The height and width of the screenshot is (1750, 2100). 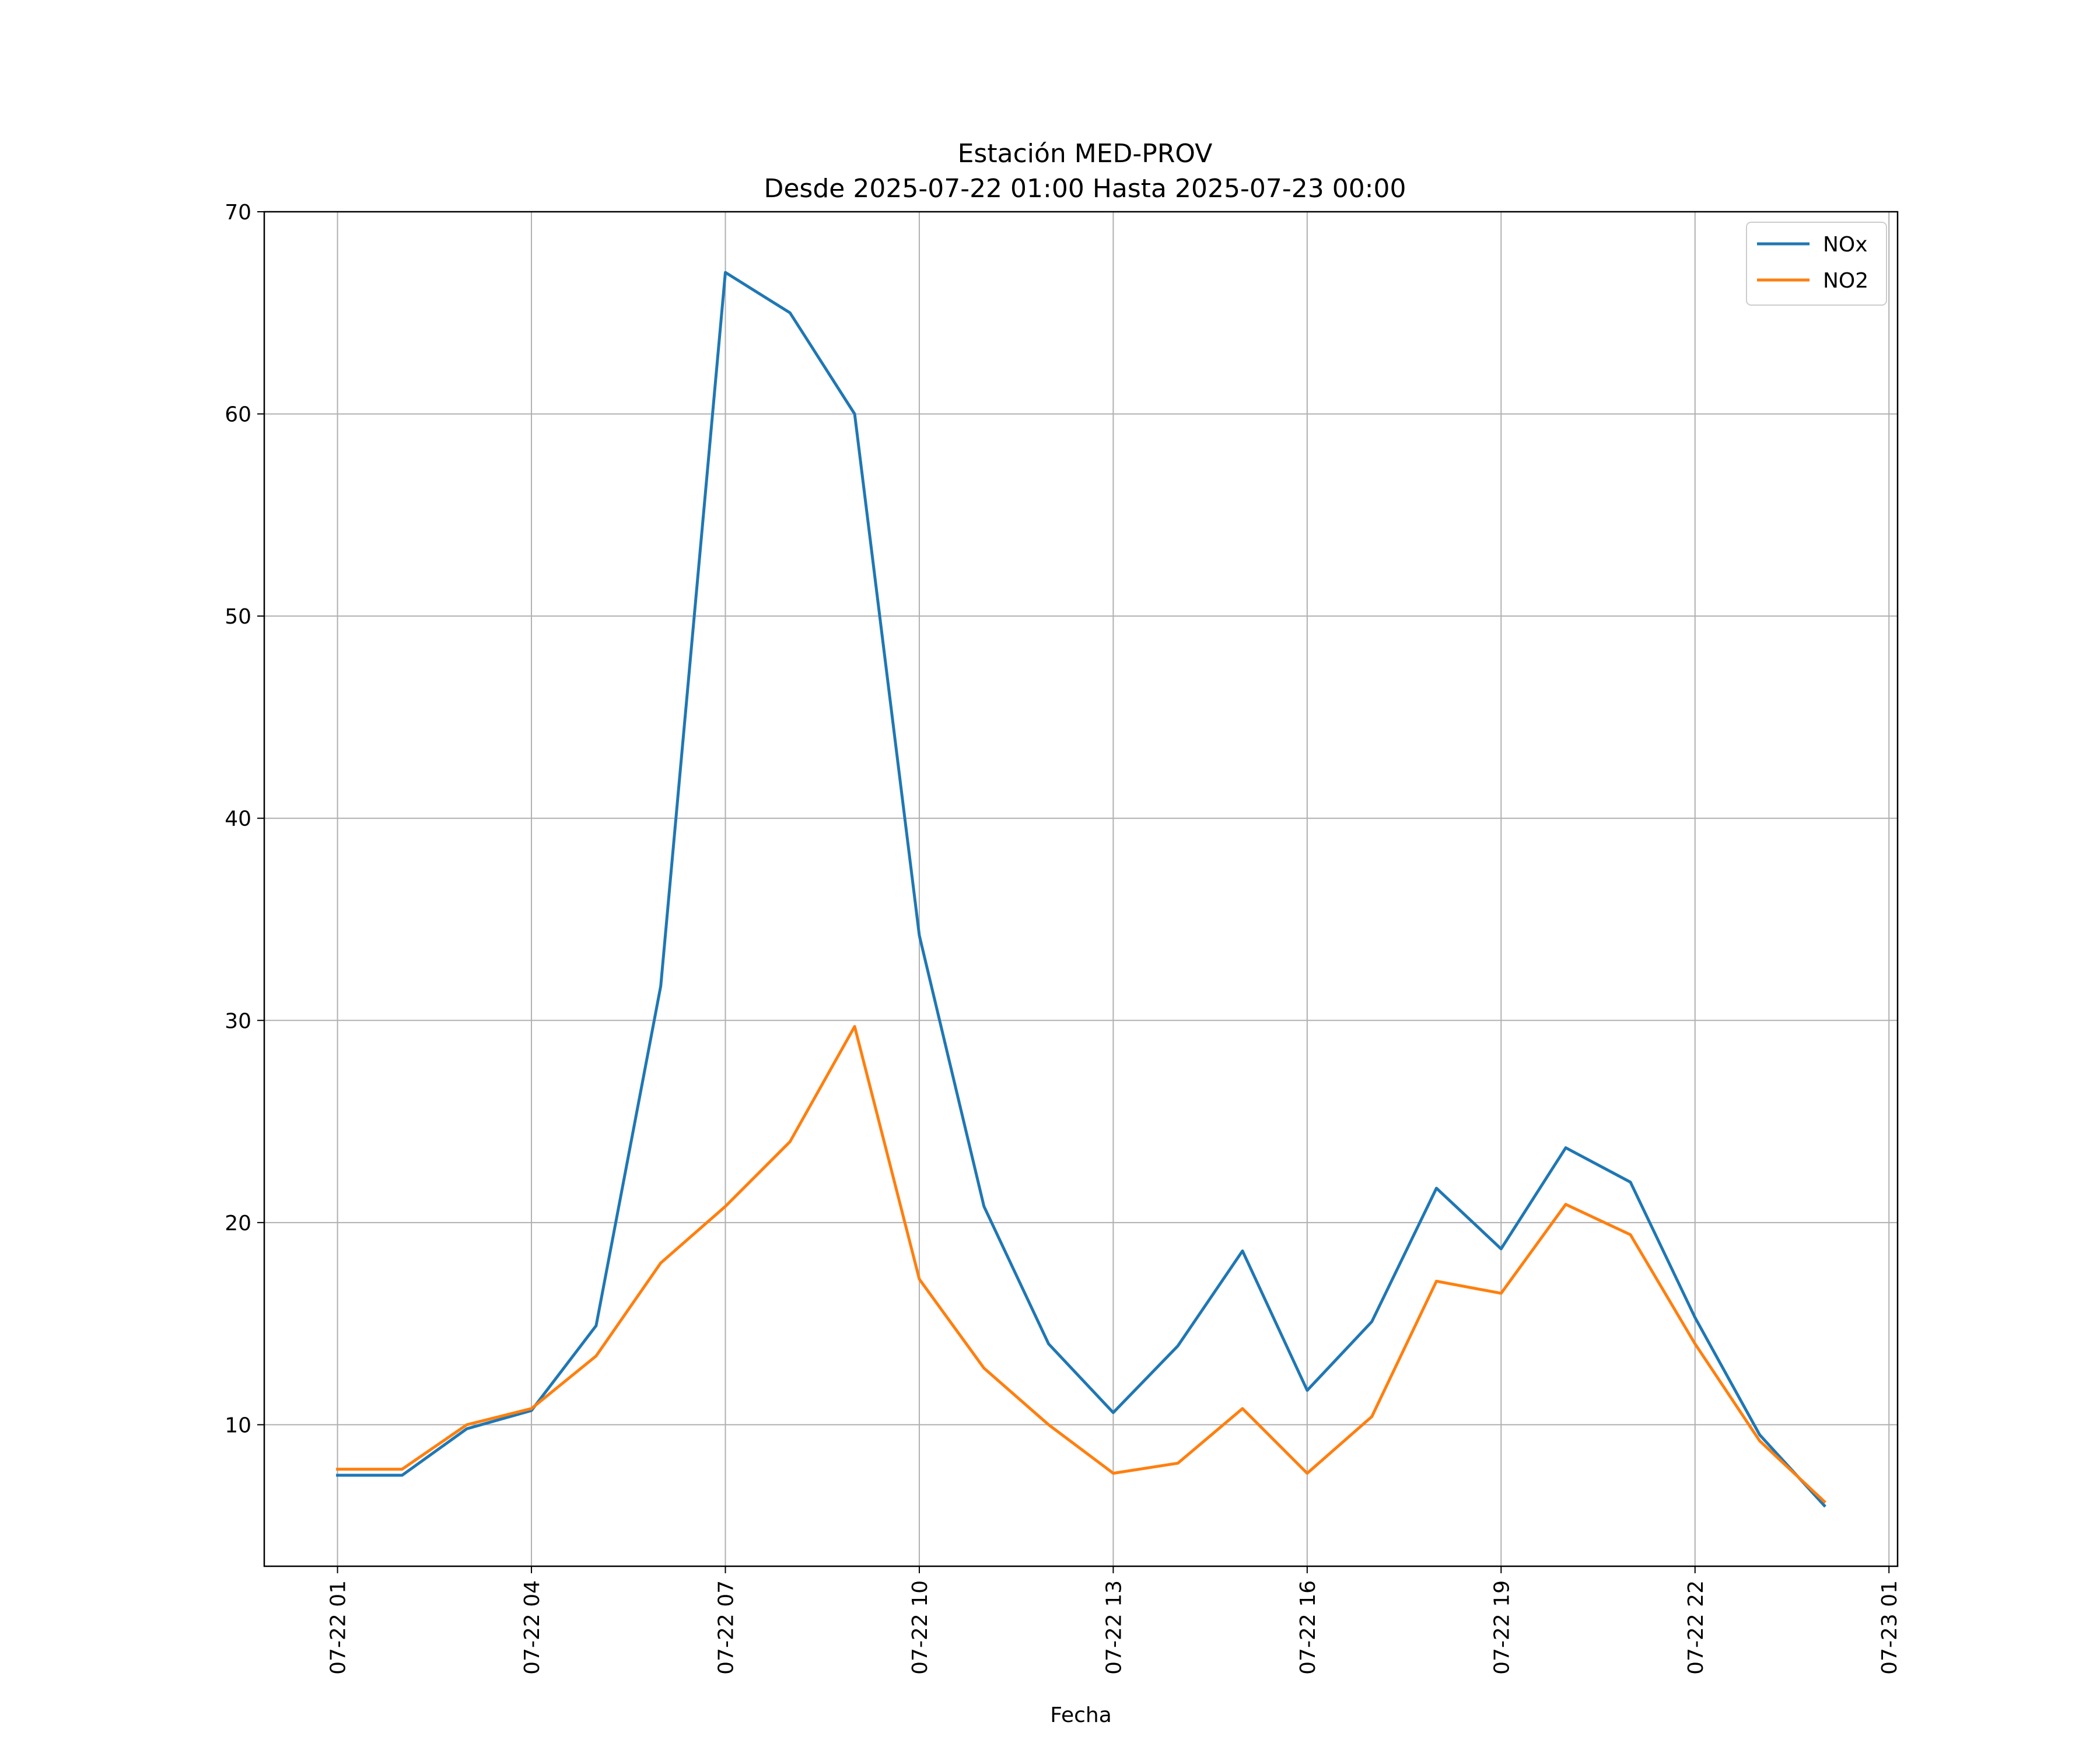 I want to click on x-tick-label: 07-23 01, so click(x=1890, y=1627).